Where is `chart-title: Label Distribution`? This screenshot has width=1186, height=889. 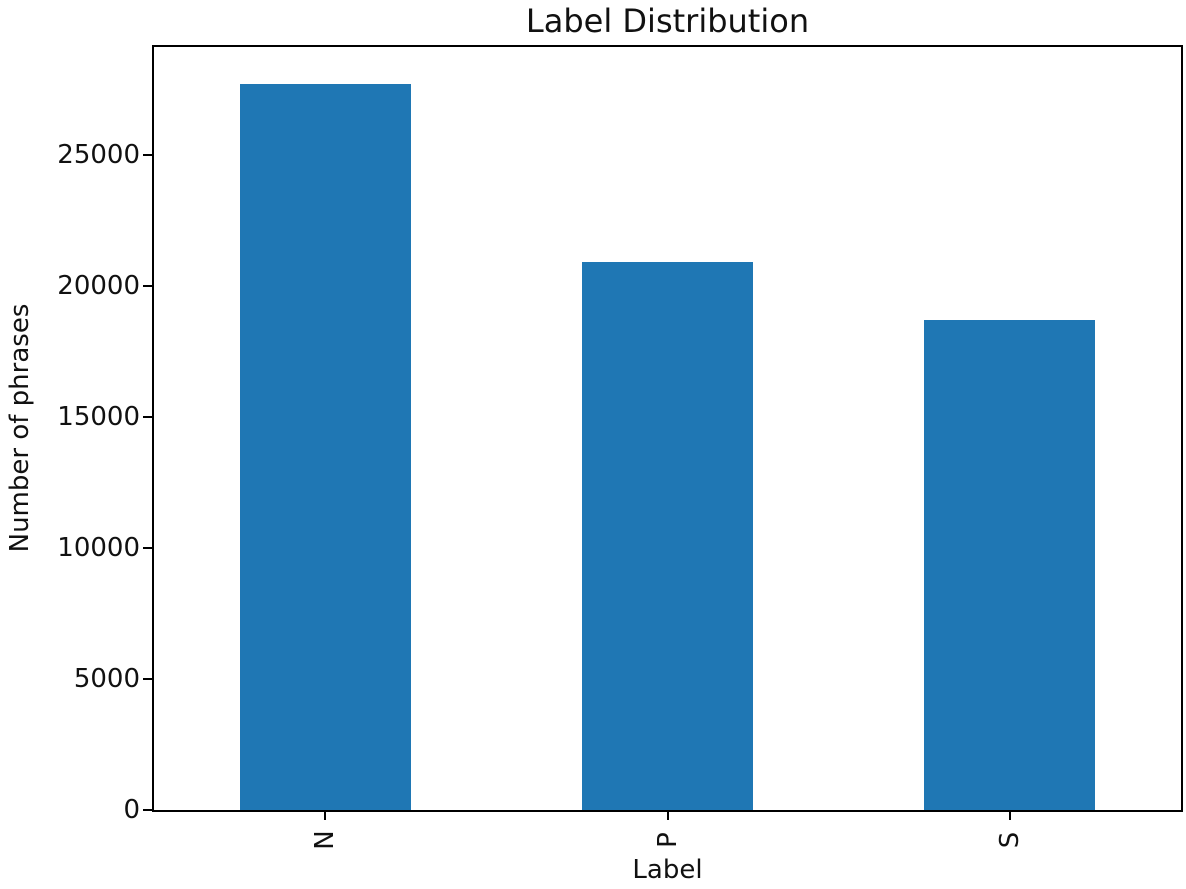 chart-title: Label Distribution is located at coordinates (667, 21).